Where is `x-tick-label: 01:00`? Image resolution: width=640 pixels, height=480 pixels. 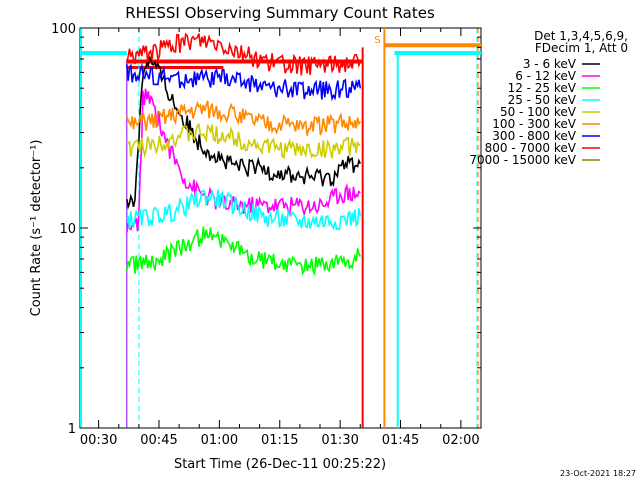 x-tick-label: 01:00 is located at coordinates (219, 440).